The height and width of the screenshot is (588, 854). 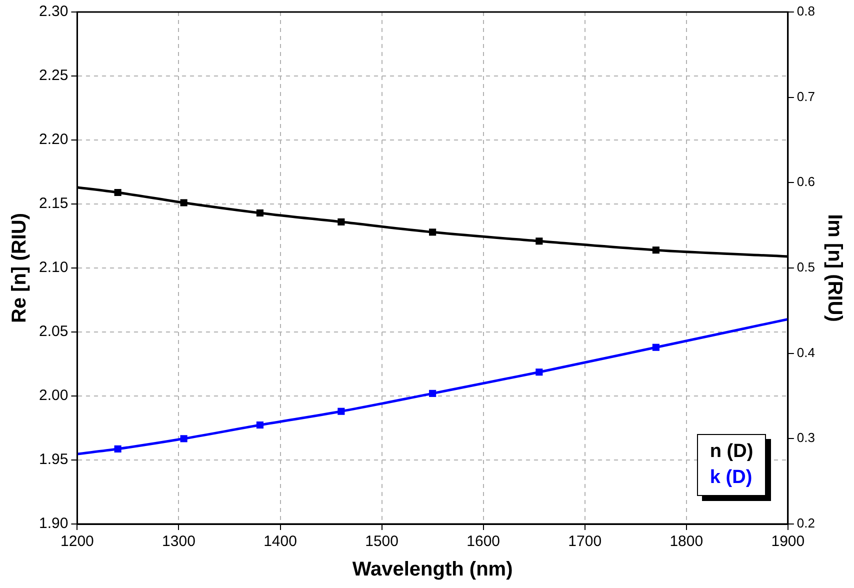 What do you see at coordinates (806, 438) in the screenshot?
I see `y2-tick-label: 0.3` at bounding box center [806, 438].